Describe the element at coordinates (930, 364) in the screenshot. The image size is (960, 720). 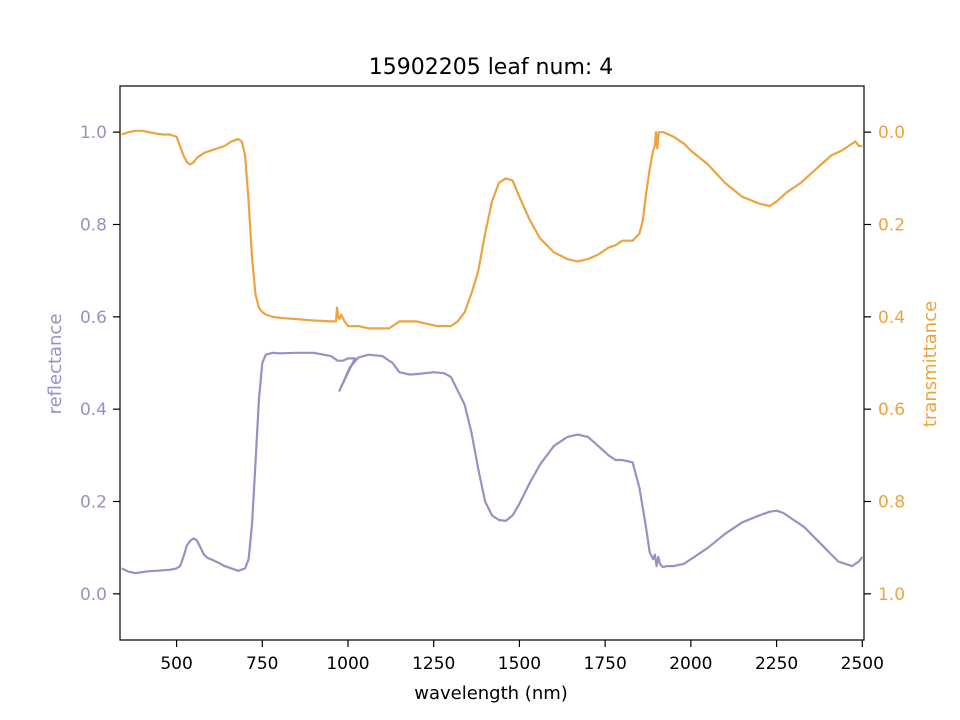
I see `right-y-axis-label: transmittance` at that location.